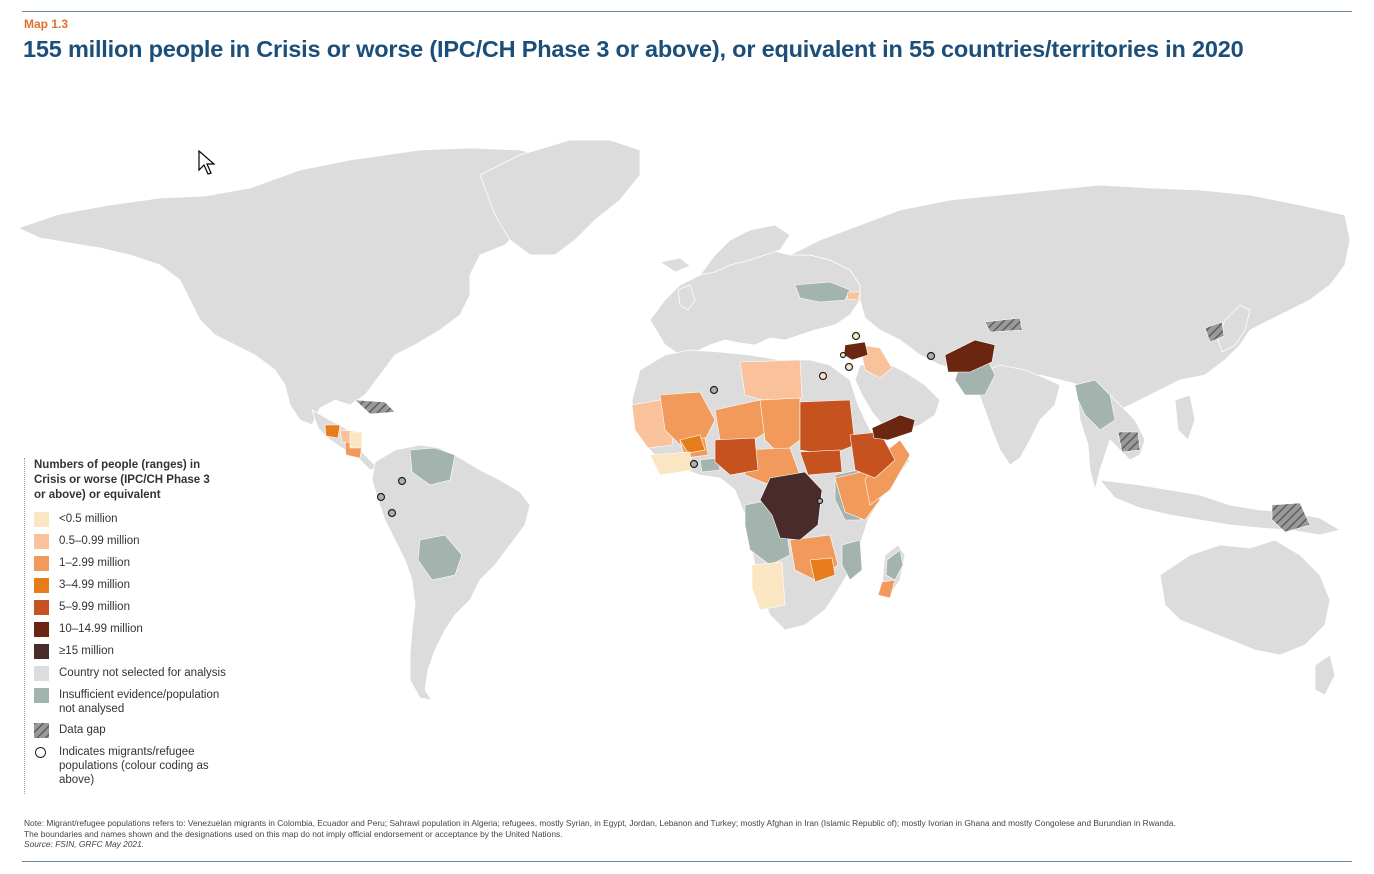 Image resolution: width=1374 pixels, height=874 pixels. I want to click on refugee-circle-ecuador, so click(381, 497).